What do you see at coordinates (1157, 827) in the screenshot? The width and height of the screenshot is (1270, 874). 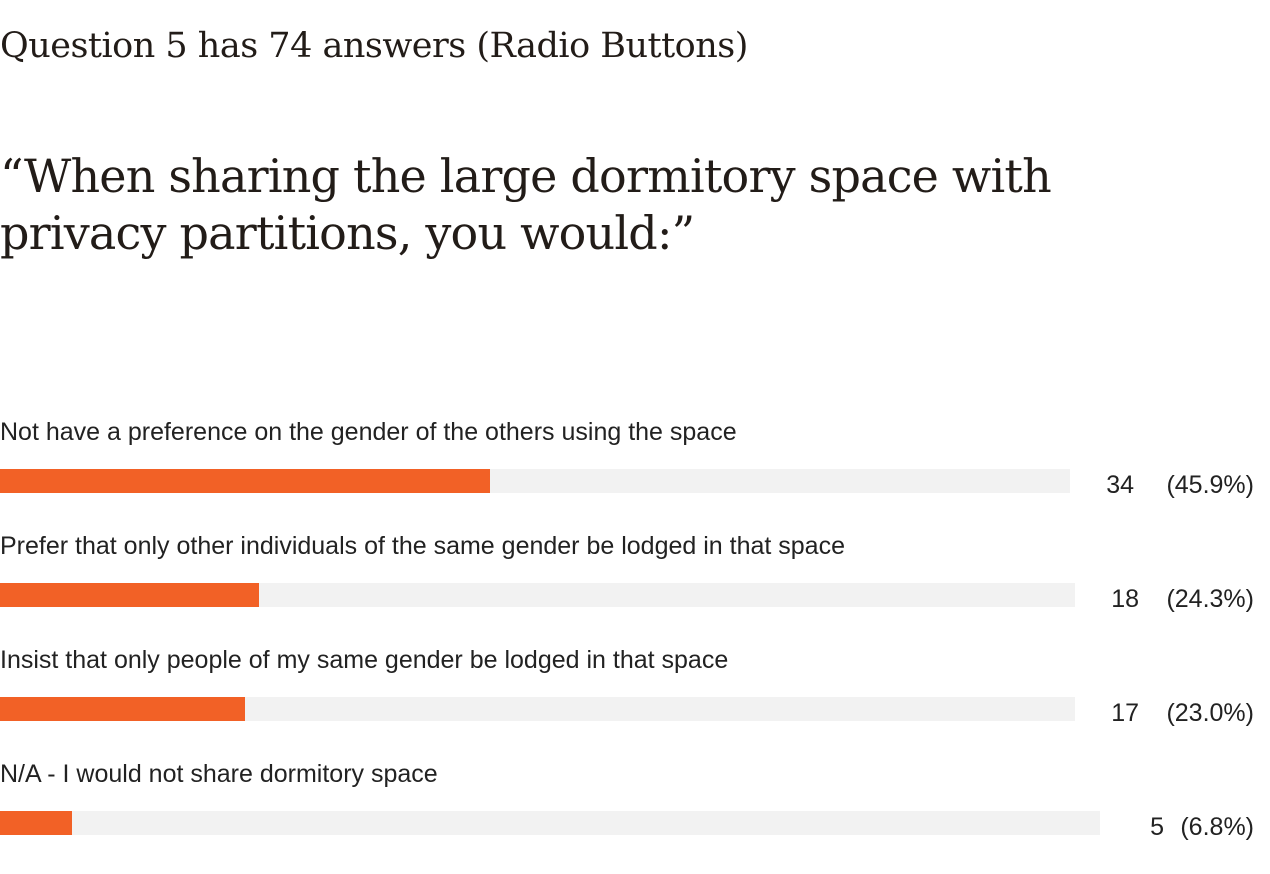 I see `bar-count-label: 5` at bounding box center [1157, 827].